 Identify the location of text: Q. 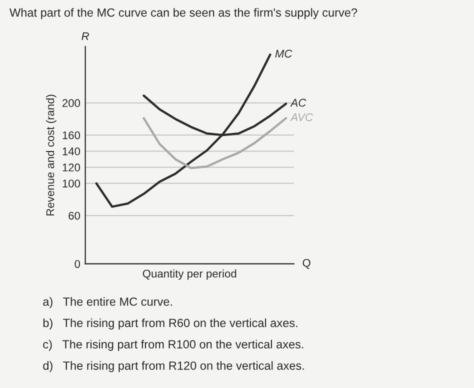
(306, 263).